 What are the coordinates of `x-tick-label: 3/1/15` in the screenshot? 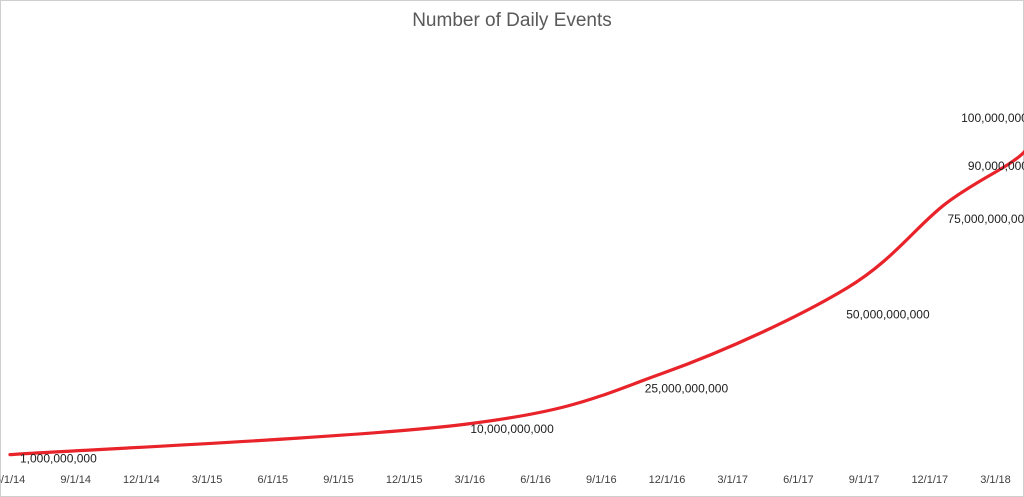 It's located at (207, 480).